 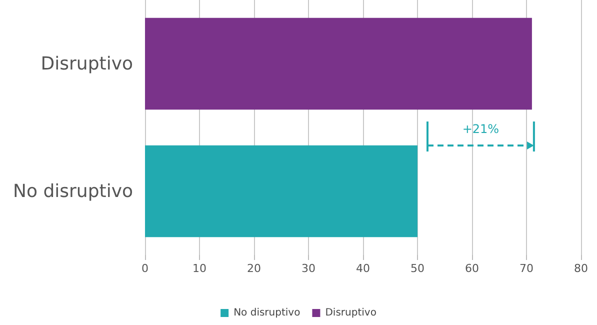 What do you see at coordinates (581, 268) in the screenshot?
I see `x-tick-label: 80` at bounding box center [581, 268].